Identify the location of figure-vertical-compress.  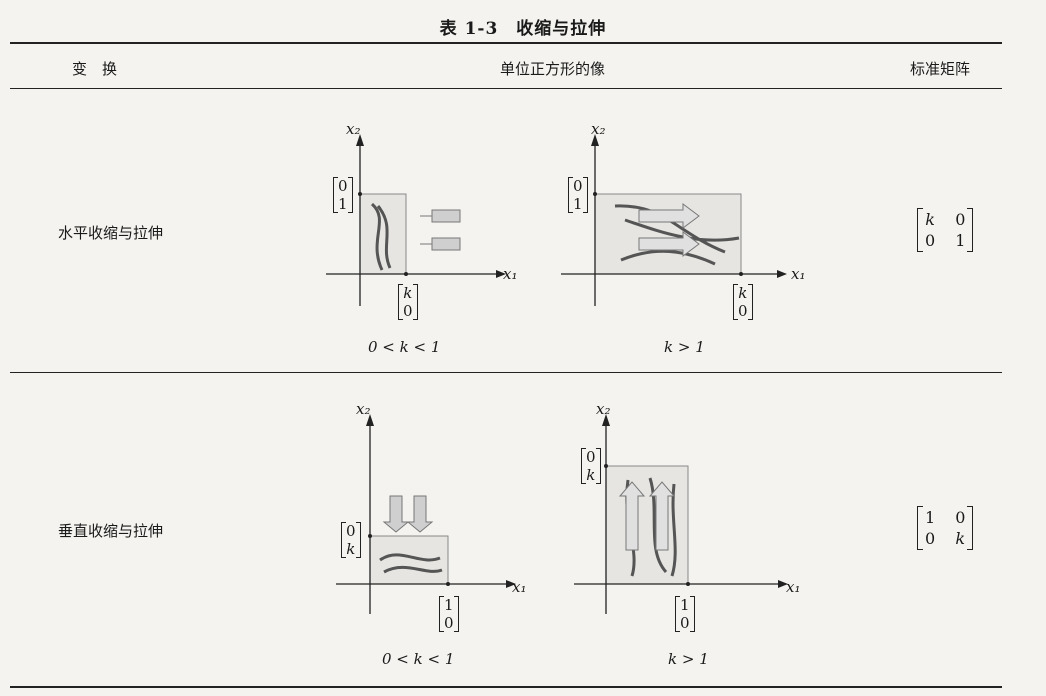
(426, 514).